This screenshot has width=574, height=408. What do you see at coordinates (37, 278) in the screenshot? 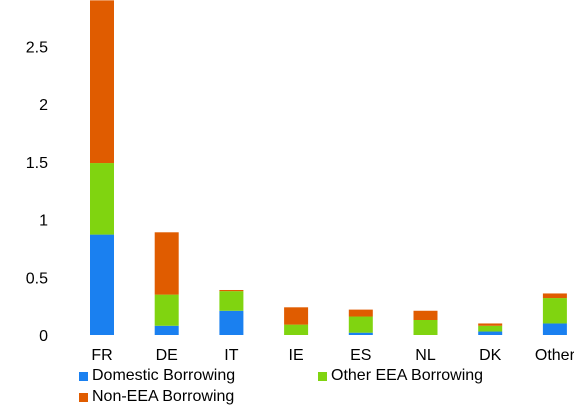
I see `y-tick-label: 0.5` at bounding box center [37, 278].